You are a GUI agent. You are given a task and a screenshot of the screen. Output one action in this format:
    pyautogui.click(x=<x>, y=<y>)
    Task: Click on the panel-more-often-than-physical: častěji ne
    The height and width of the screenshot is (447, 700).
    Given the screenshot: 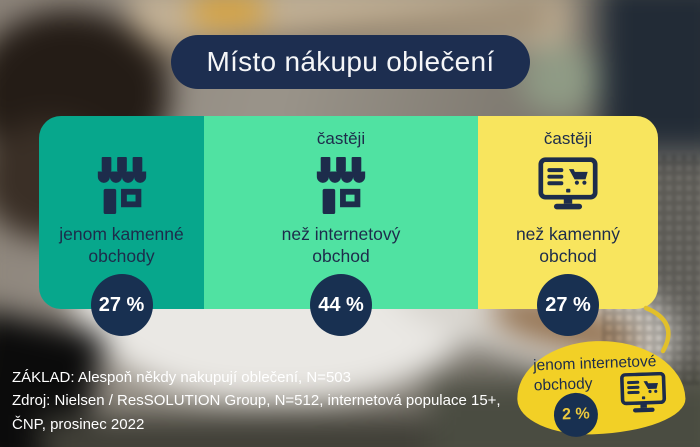 What is the action you would take?
    pyautogui.click(x=568, y=226)
    